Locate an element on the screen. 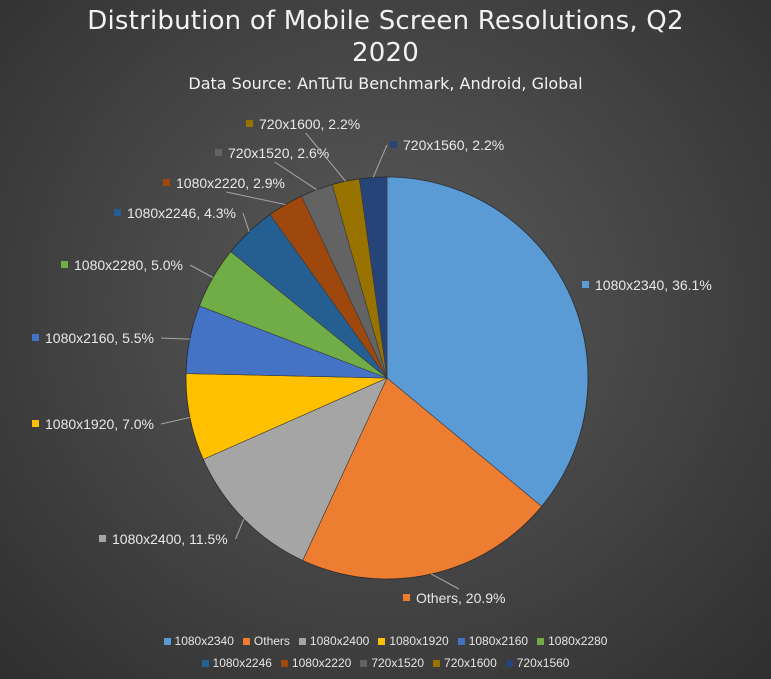 The width and height of the screenshot is (771, 679). legend-label: 1080x2340 is located at coordinates (204, 641).